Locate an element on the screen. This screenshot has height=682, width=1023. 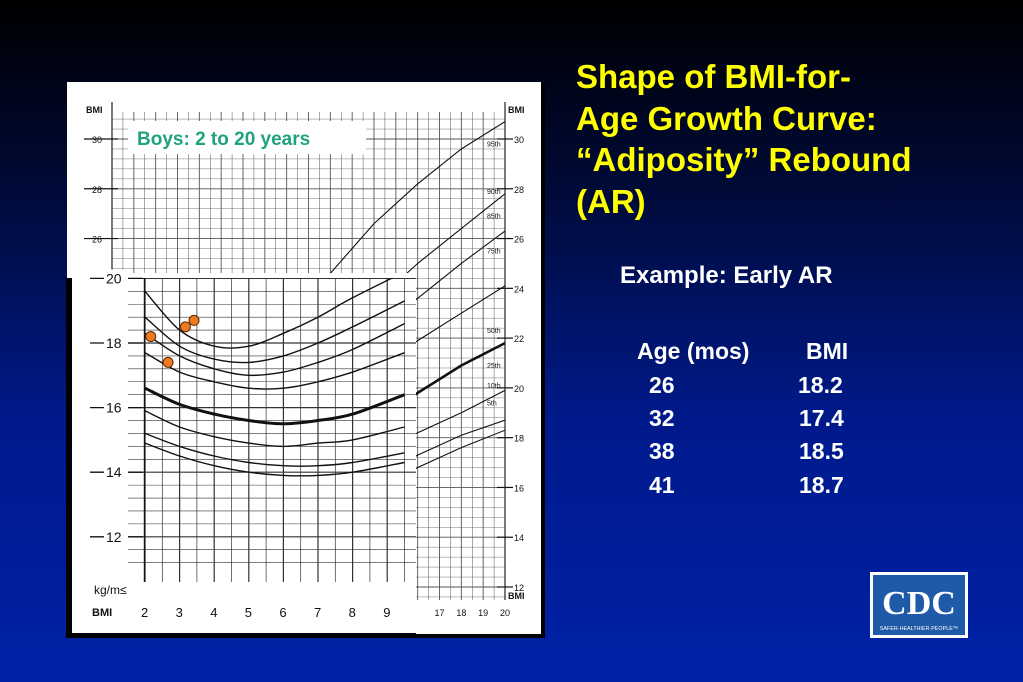
left-y-tick-label: 26 is located at coordinates (97, 240).